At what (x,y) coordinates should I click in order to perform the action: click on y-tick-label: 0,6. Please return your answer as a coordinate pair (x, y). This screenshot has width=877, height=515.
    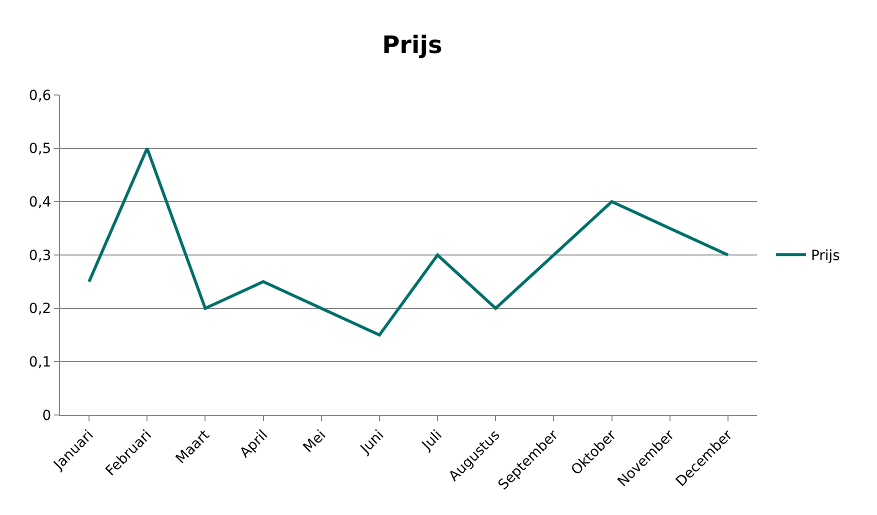
    Looking at the image, I should click on (40, 96).